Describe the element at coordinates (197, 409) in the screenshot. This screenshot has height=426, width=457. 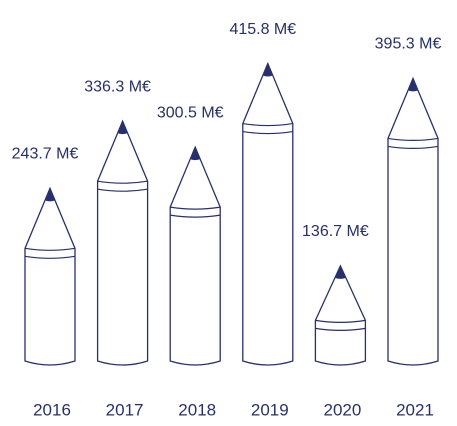
I see `x-tick-label: 2018` at that location.